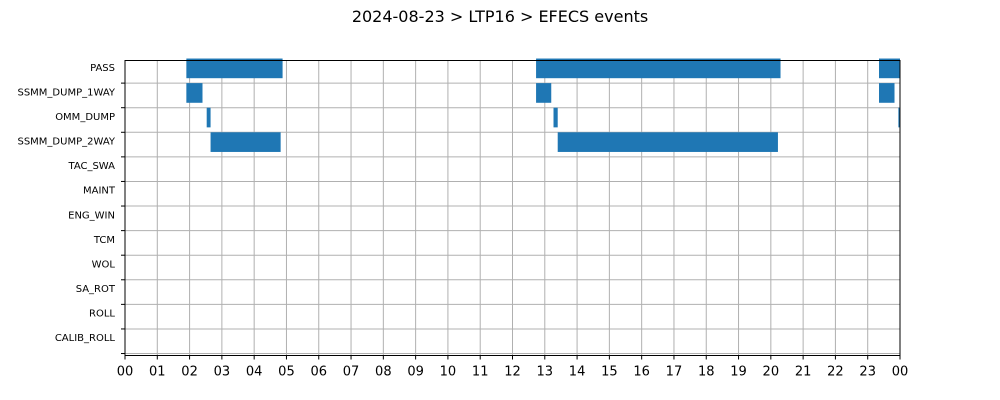  I want to click on x-tick-label: 06, so click(318, 372).